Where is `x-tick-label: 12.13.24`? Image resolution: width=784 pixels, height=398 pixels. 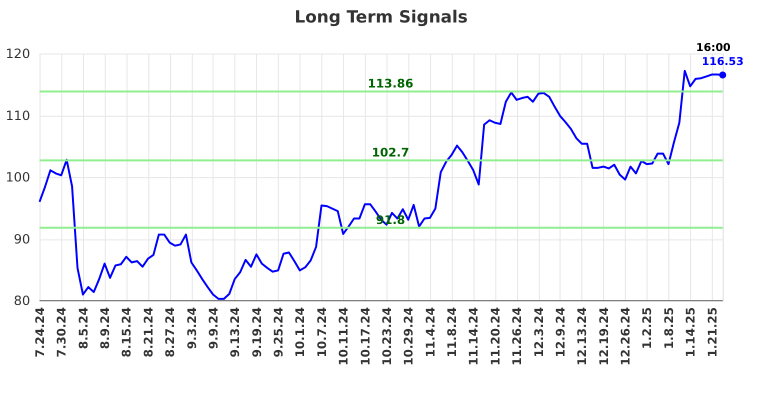 x-tick-label: 12.13.24 is located at coordinates (582, 336).